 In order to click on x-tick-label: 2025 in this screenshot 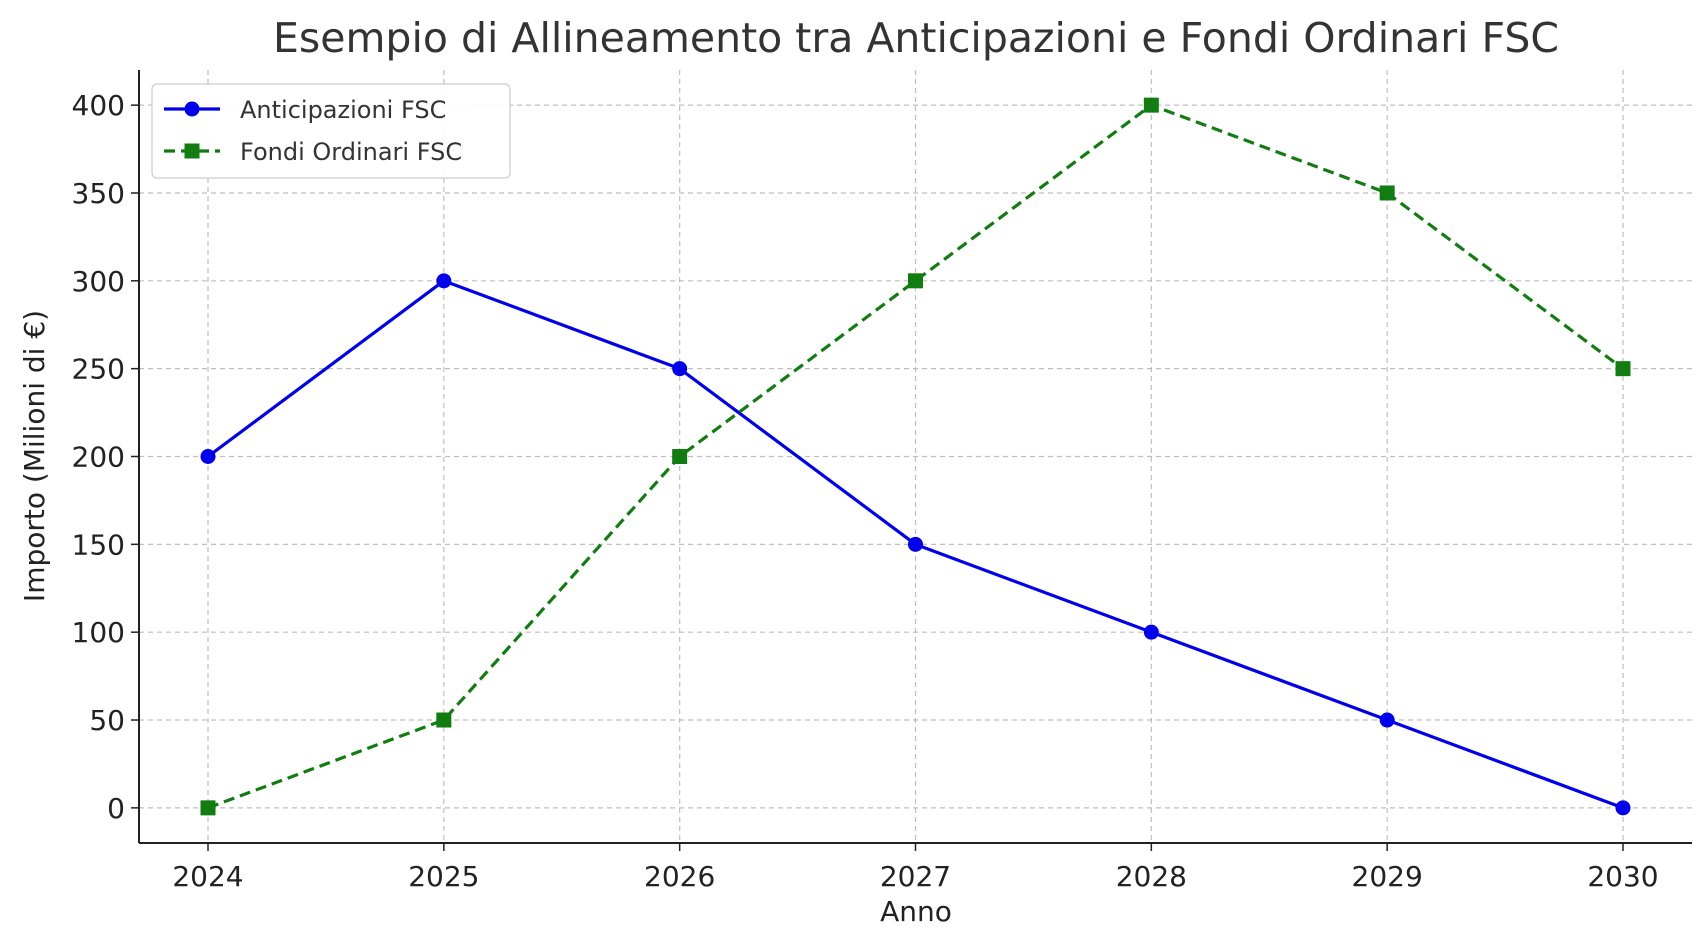, I will do `click(443, 876)`.